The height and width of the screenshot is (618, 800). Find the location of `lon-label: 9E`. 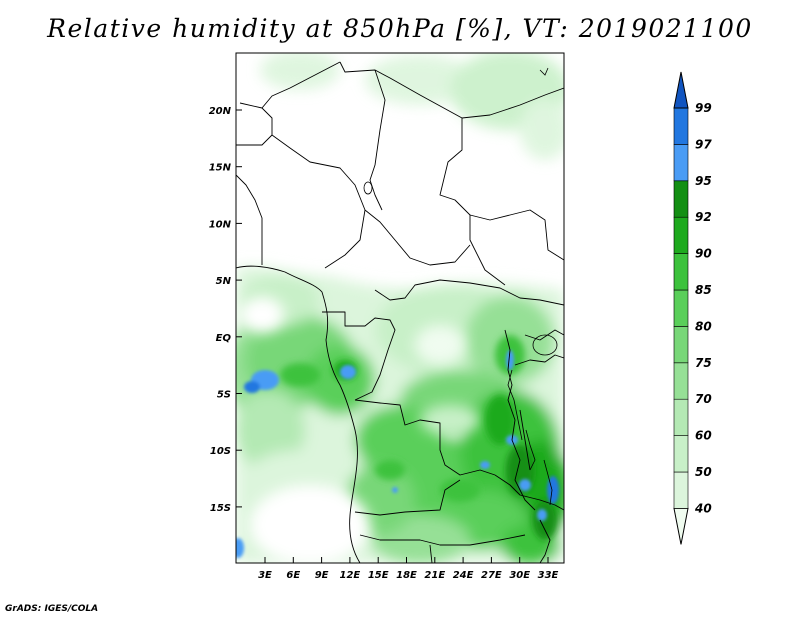

lon-label: 9E is located at coordinates (322, 575).